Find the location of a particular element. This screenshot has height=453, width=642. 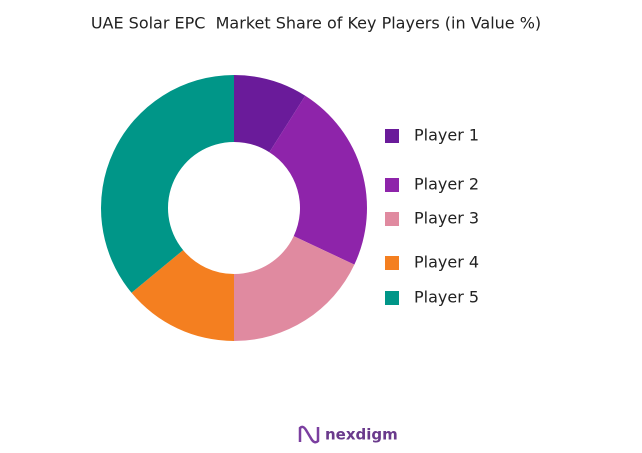

legend-label: Player 2 is located at coordinates (446, 184).